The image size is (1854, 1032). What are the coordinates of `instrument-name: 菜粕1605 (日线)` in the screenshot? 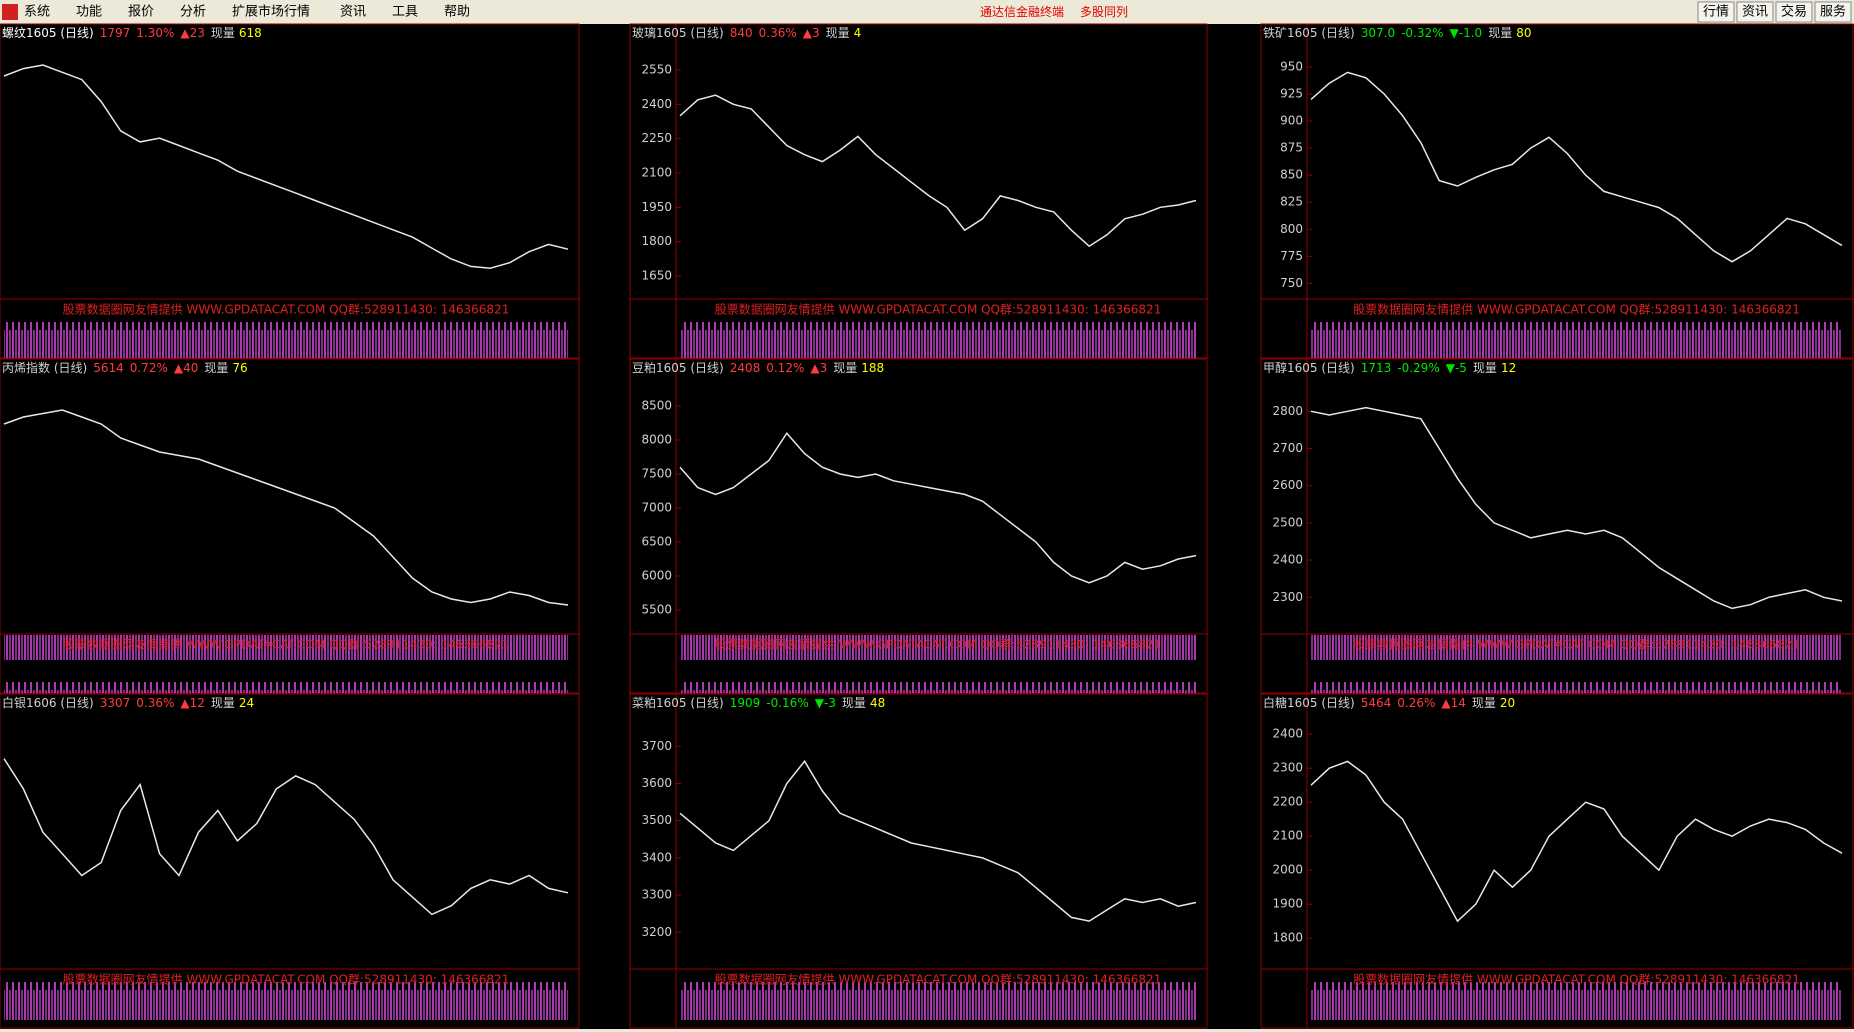 It's located at (678, 702).